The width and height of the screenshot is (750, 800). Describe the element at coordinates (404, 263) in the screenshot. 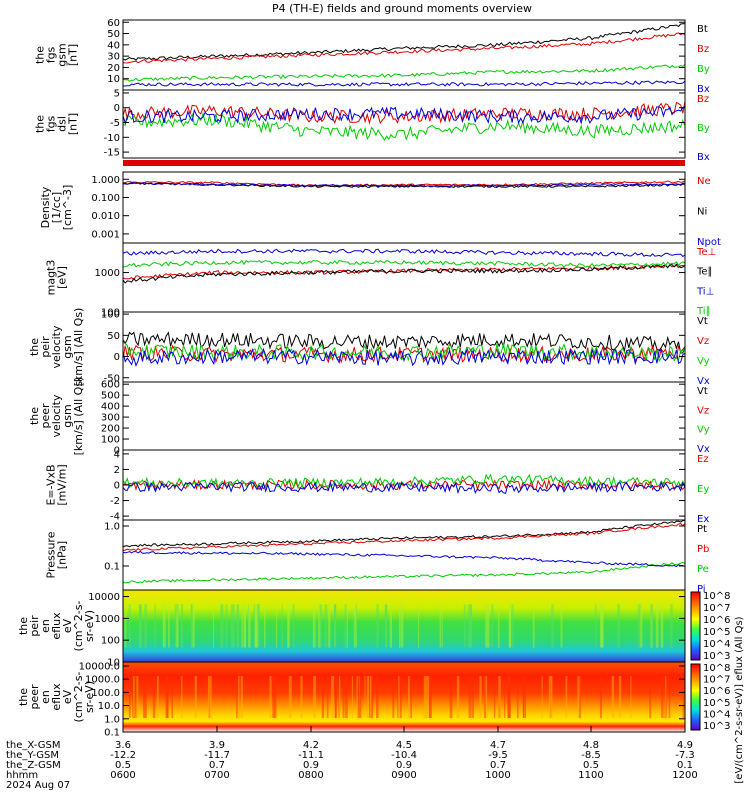

I see `series-line-Ti∥` at that location.